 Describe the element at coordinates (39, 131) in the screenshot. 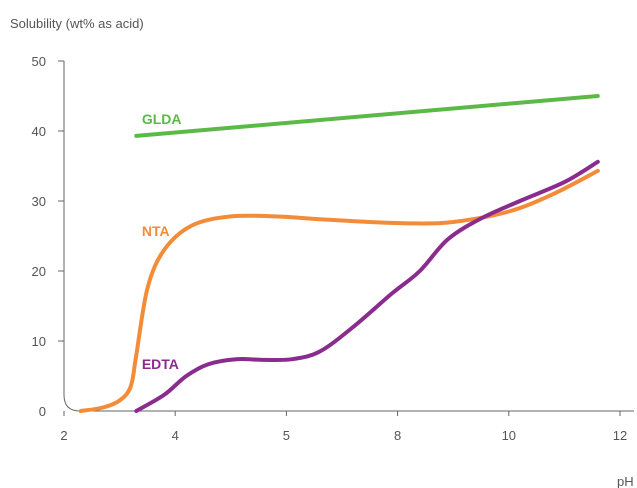

I see `y-tick-label: 40` at that location.